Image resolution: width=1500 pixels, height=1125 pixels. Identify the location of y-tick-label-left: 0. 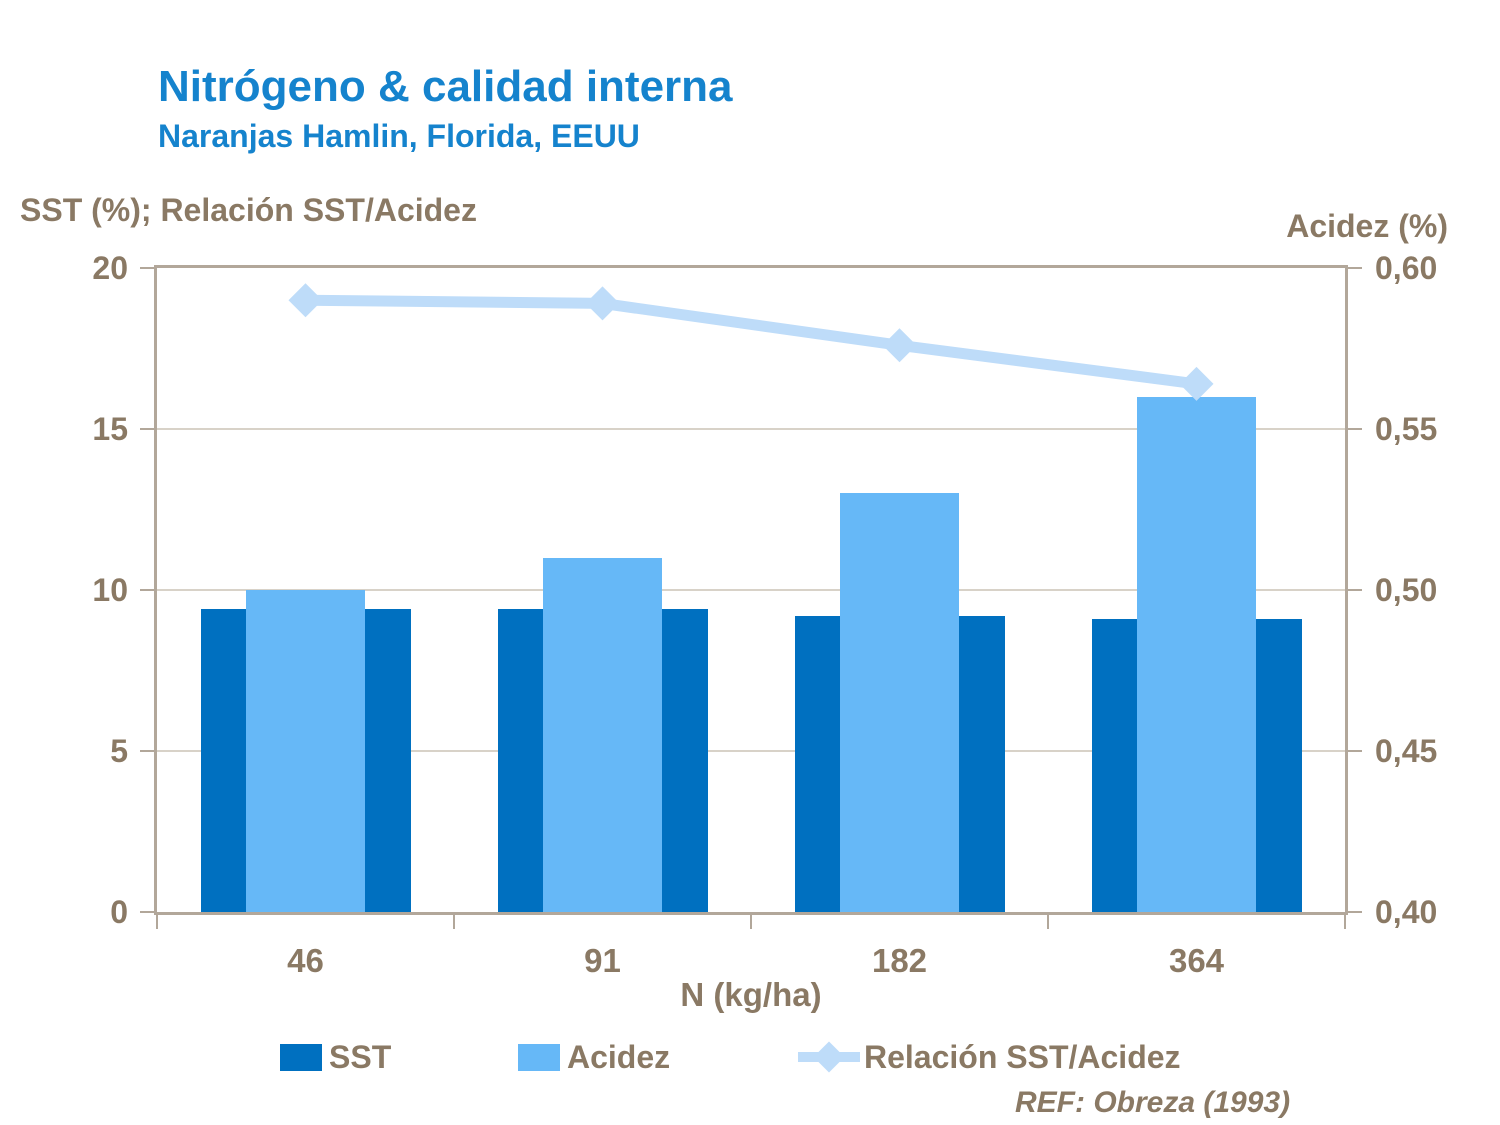
(119, 912).